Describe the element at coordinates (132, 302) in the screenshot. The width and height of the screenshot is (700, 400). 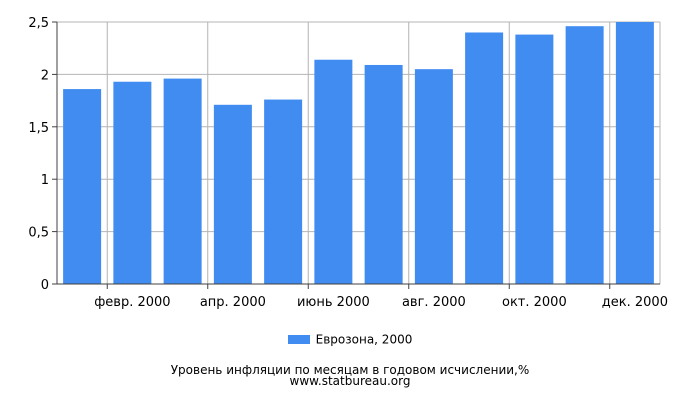
I see `x-tick-label: февр. 2000` at that location.